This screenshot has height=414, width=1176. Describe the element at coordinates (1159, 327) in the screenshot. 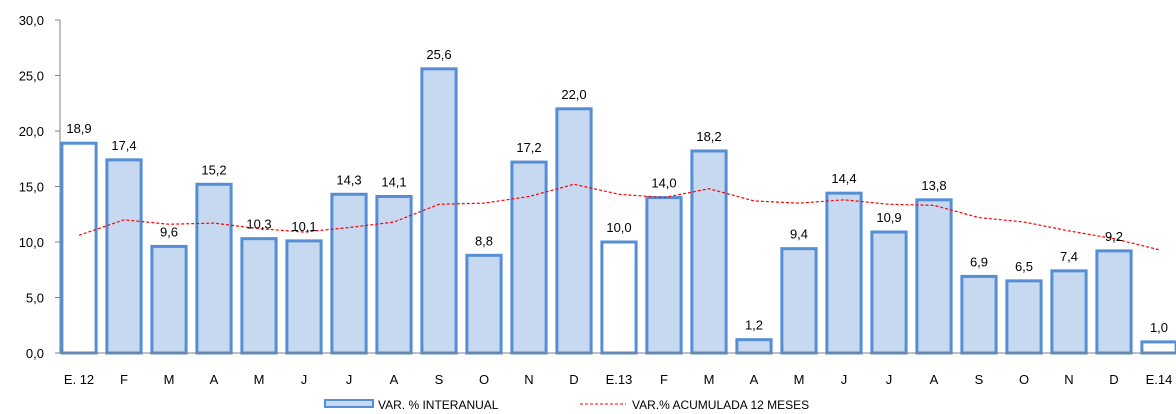

I see `data-label: 1,0` at that location.